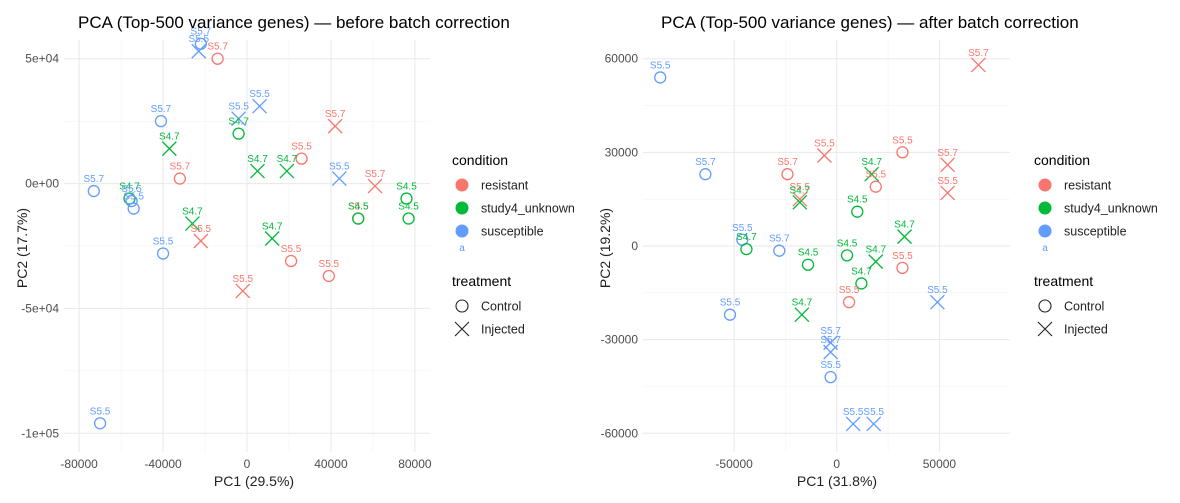 The height and width of the screenshot is (503, 1180). I want to click on right-legend-label-control: Control, so click(1084, 307).